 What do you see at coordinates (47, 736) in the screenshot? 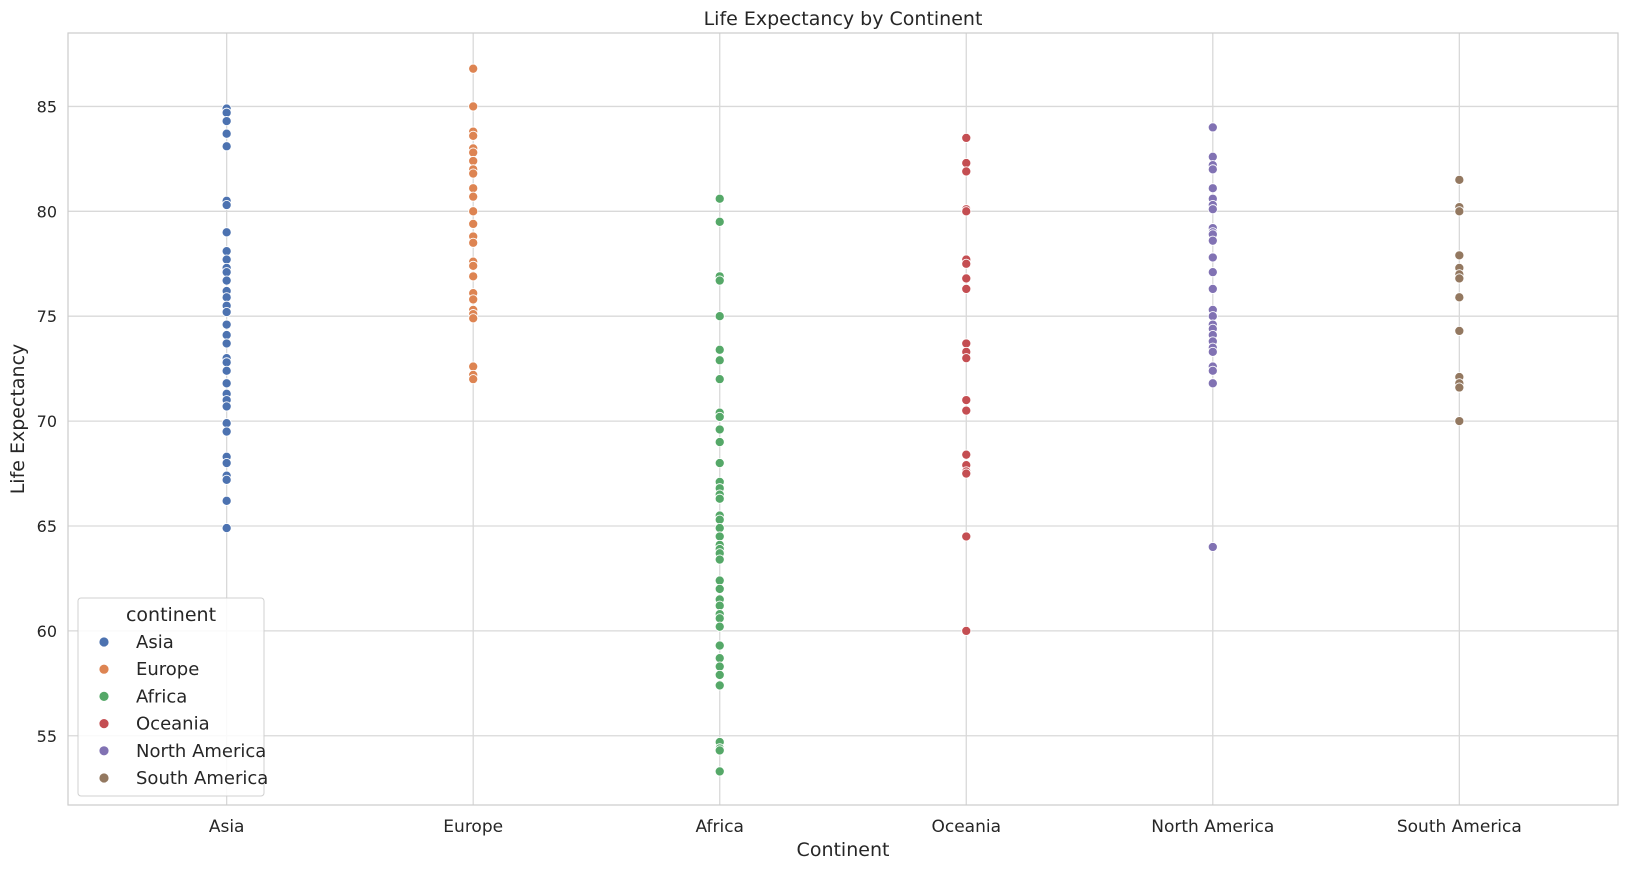
I see `y-tick-label: 55` at bounding box center [47, 736].